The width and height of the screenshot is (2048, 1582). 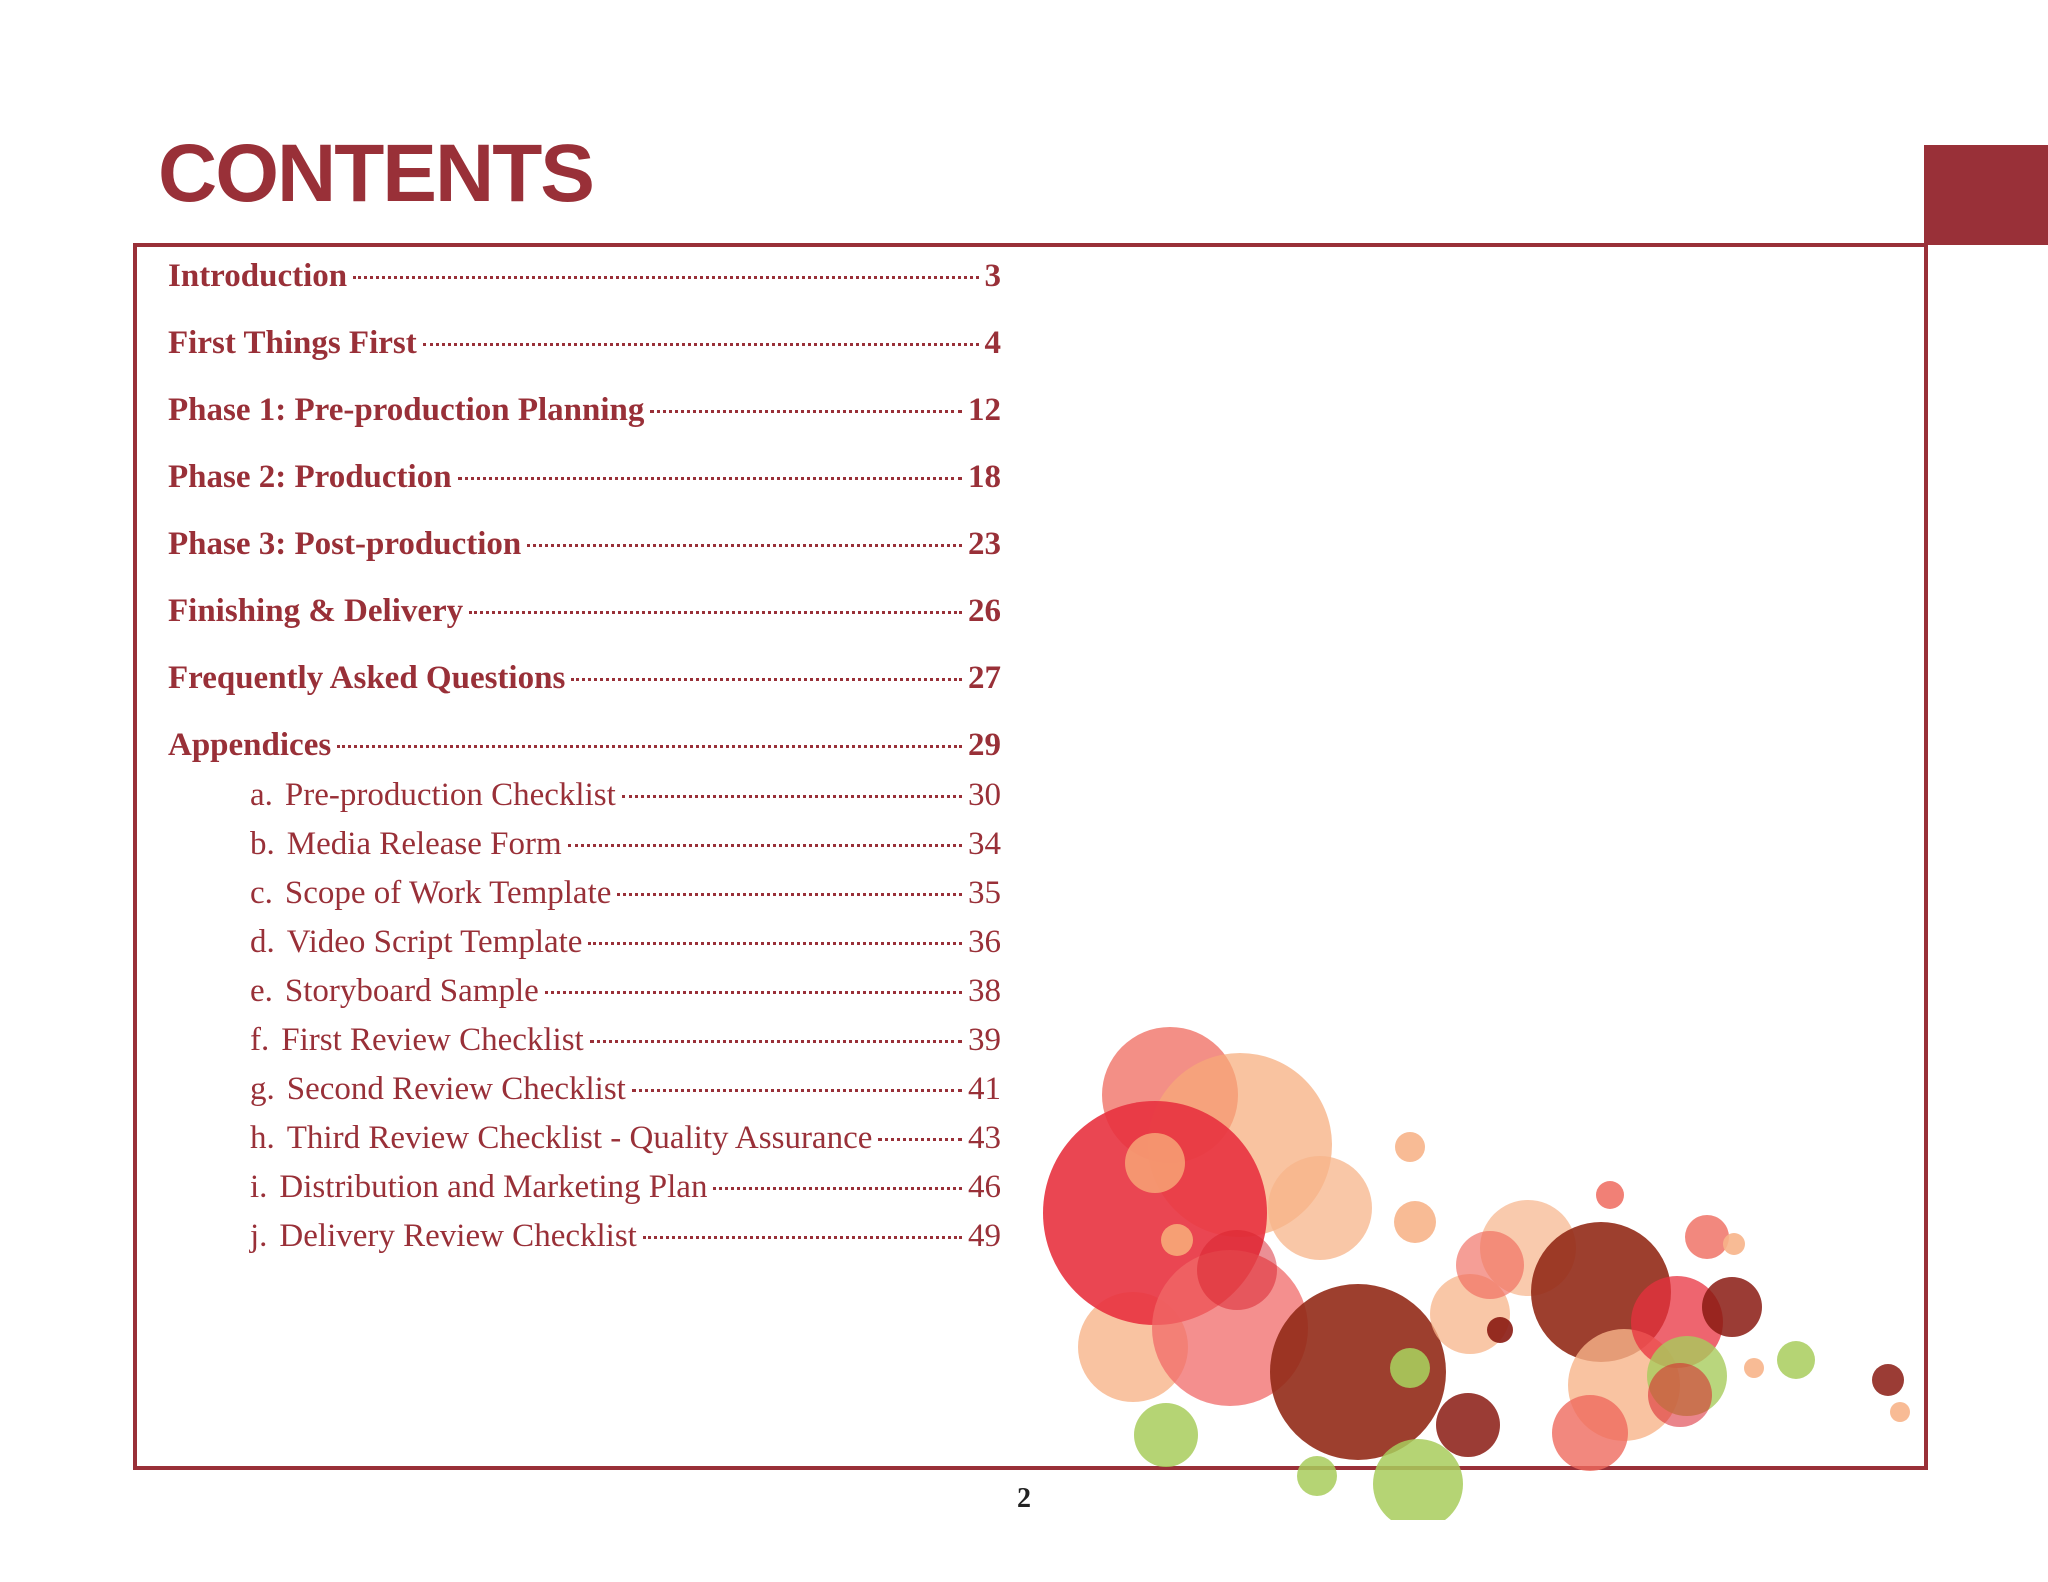 I want to click on toc-entry-label: First Review Checklist, so click(x=432, y=1040).